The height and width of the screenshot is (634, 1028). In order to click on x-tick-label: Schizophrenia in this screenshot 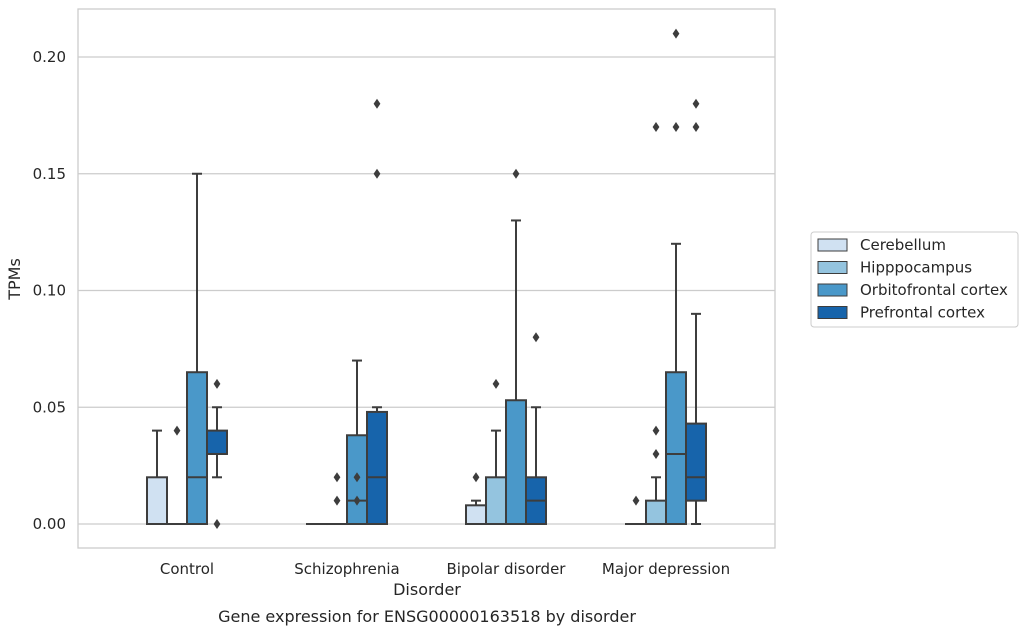, I will do `click(346, 569)`.